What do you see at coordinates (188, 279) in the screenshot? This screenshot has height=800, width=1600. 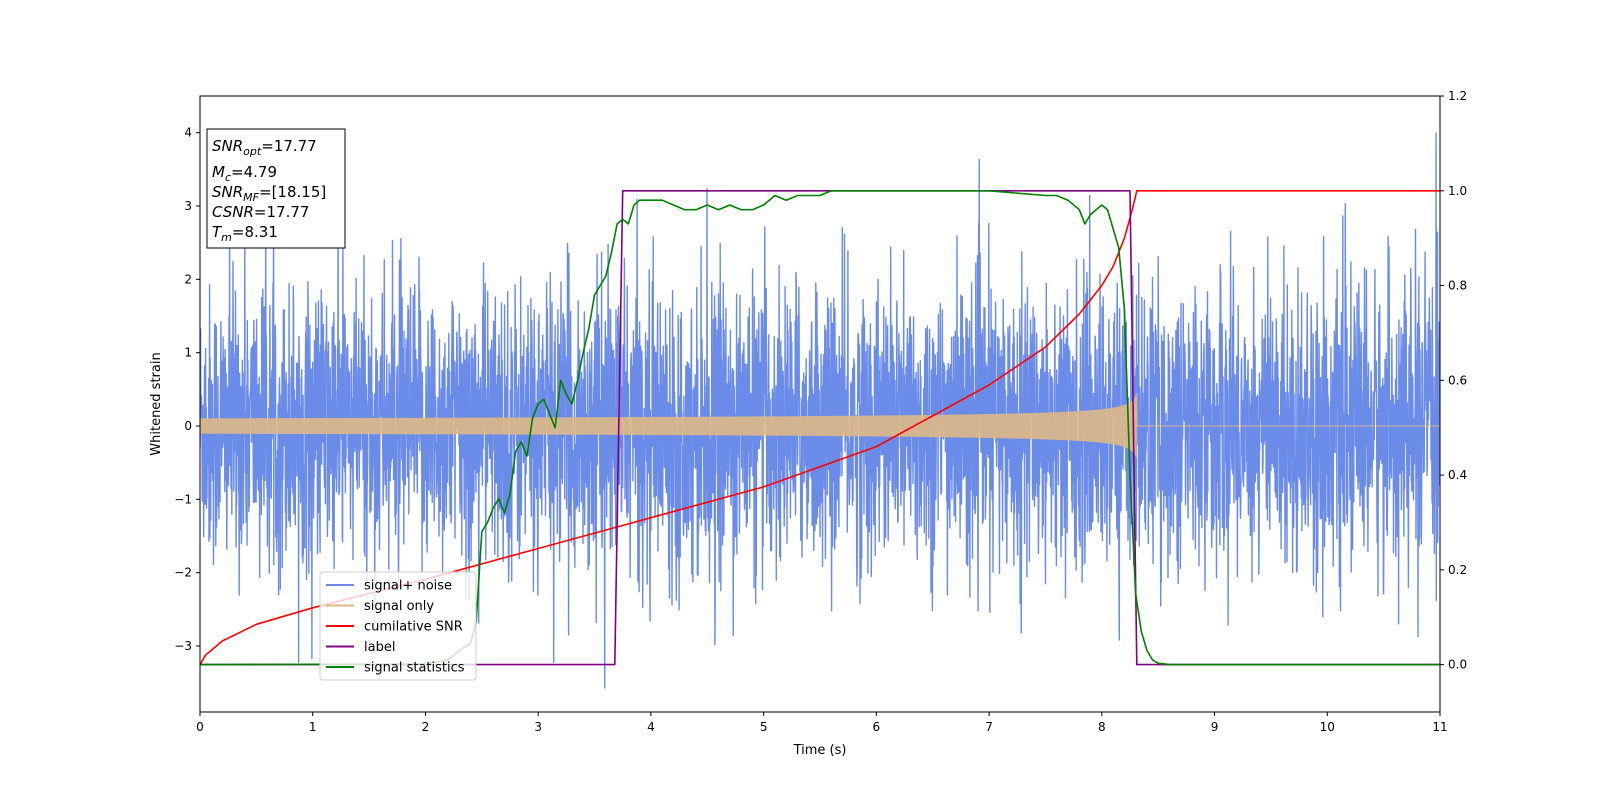 I see `y-tick-label: 2` at bounding box center [188, 279].